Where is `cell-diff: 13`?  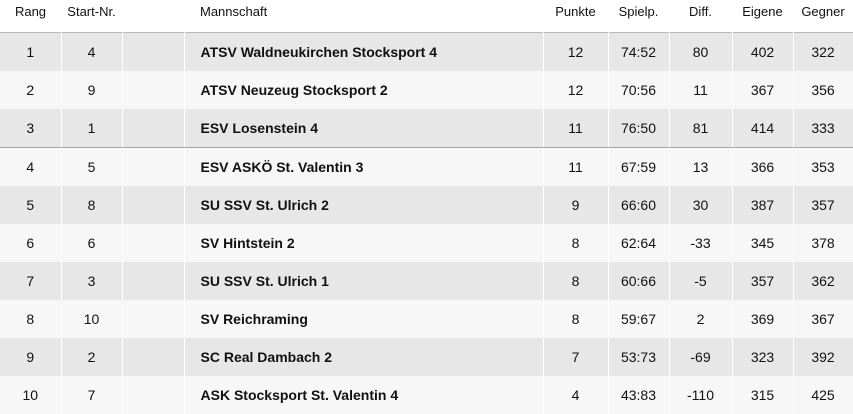 cell-diff: 13 is located at coordinates (701, 166).